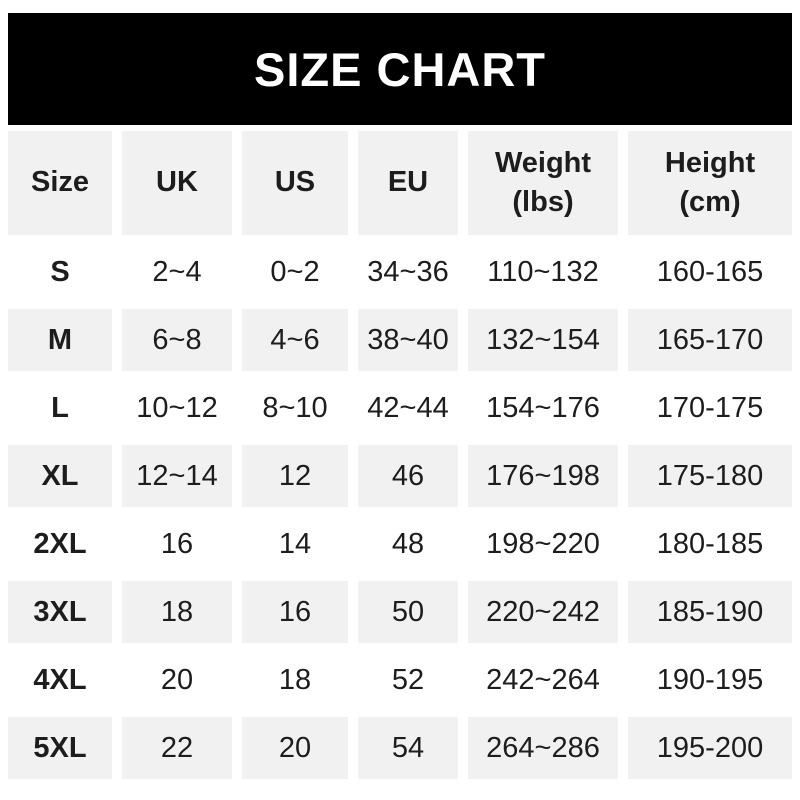  I want to click on header-cell-height-cm: Height (cm), so click(710, 183).